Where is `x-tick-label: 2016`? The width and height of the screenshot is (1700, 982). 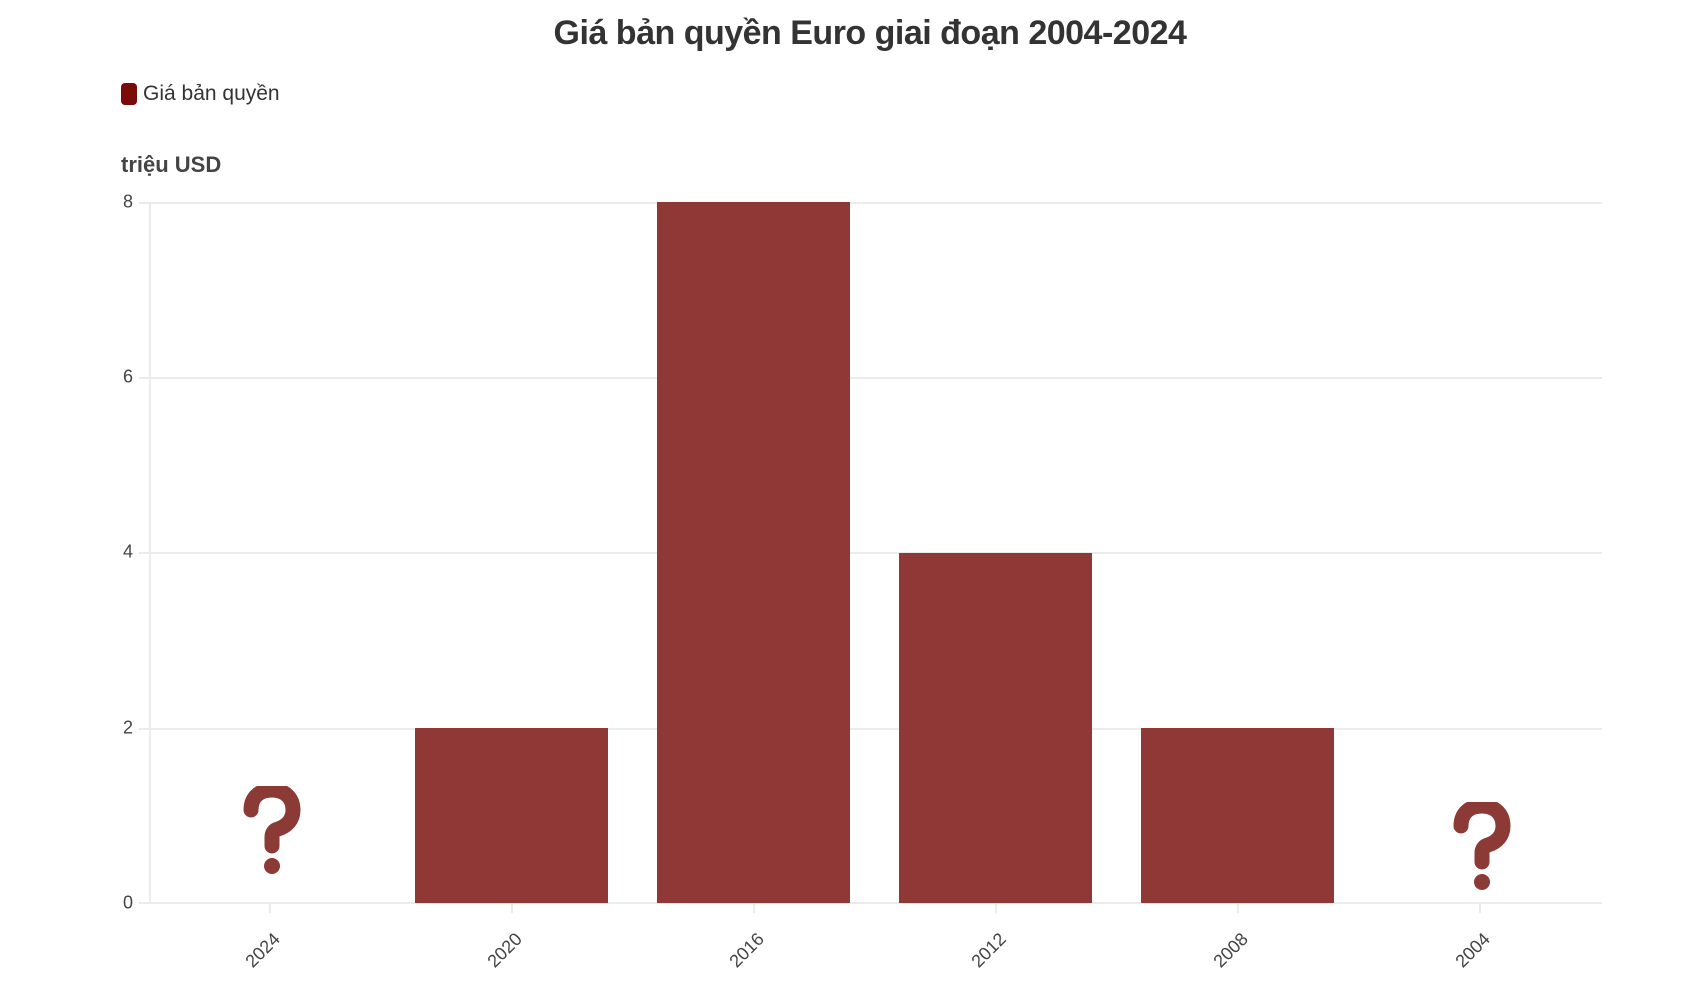
x-tick-label: 2016 is located at coordinates (746, 950).